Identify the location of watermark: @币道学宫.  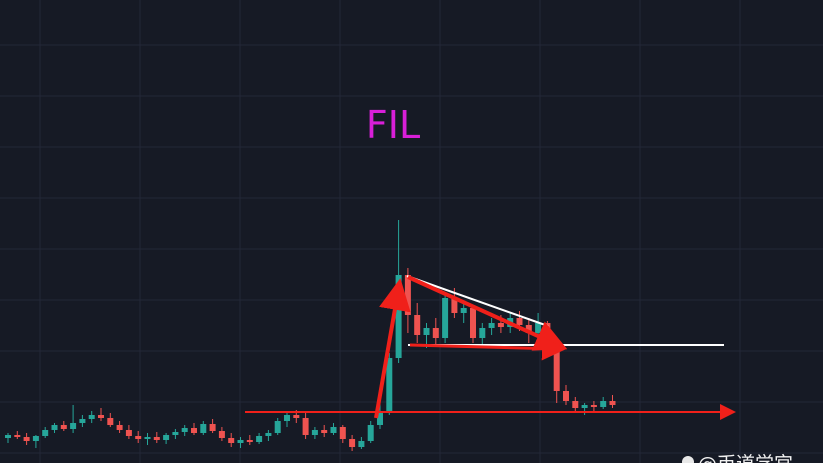
(745, 458).